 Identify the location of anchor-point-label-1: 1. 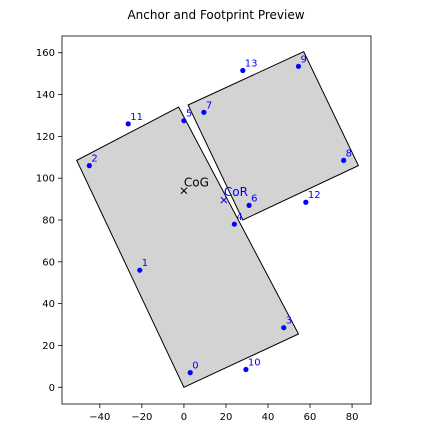
(145, 263).